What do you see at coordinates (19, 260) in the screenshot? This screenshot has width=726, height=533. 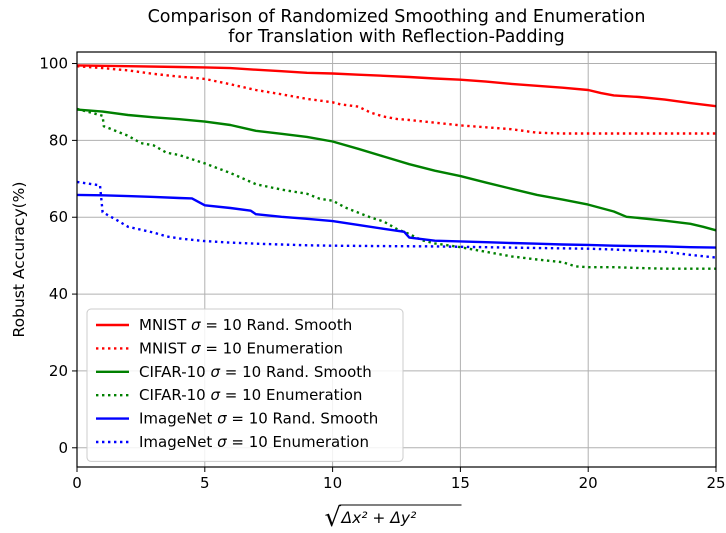 I see `y-axis-label: Robust Accuracy(%)` at bounding box center [19, 260].